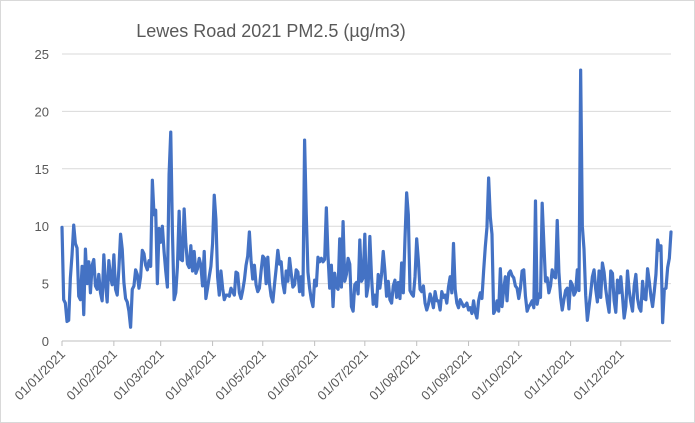 The image size is (695, 423). What do you see at coordinates (394, 375) in the screenshot?
I see `x-tick-label: 01/08/2021` at bounding box center [394, 375].